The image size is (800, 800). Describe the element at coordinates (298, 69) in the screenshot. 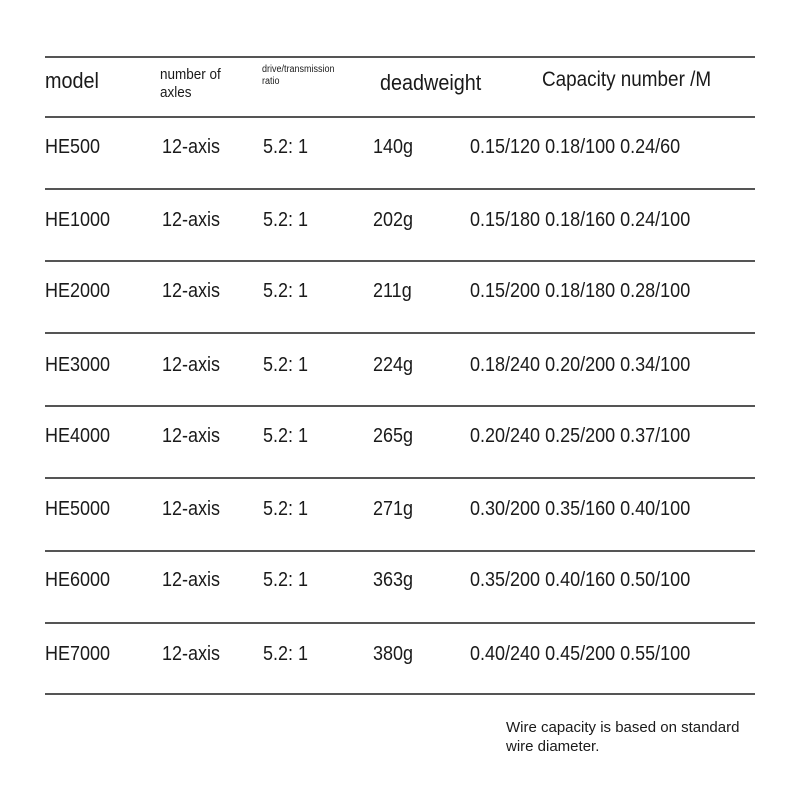

I see `header-ratio-line1: drive/transmission` at that location.